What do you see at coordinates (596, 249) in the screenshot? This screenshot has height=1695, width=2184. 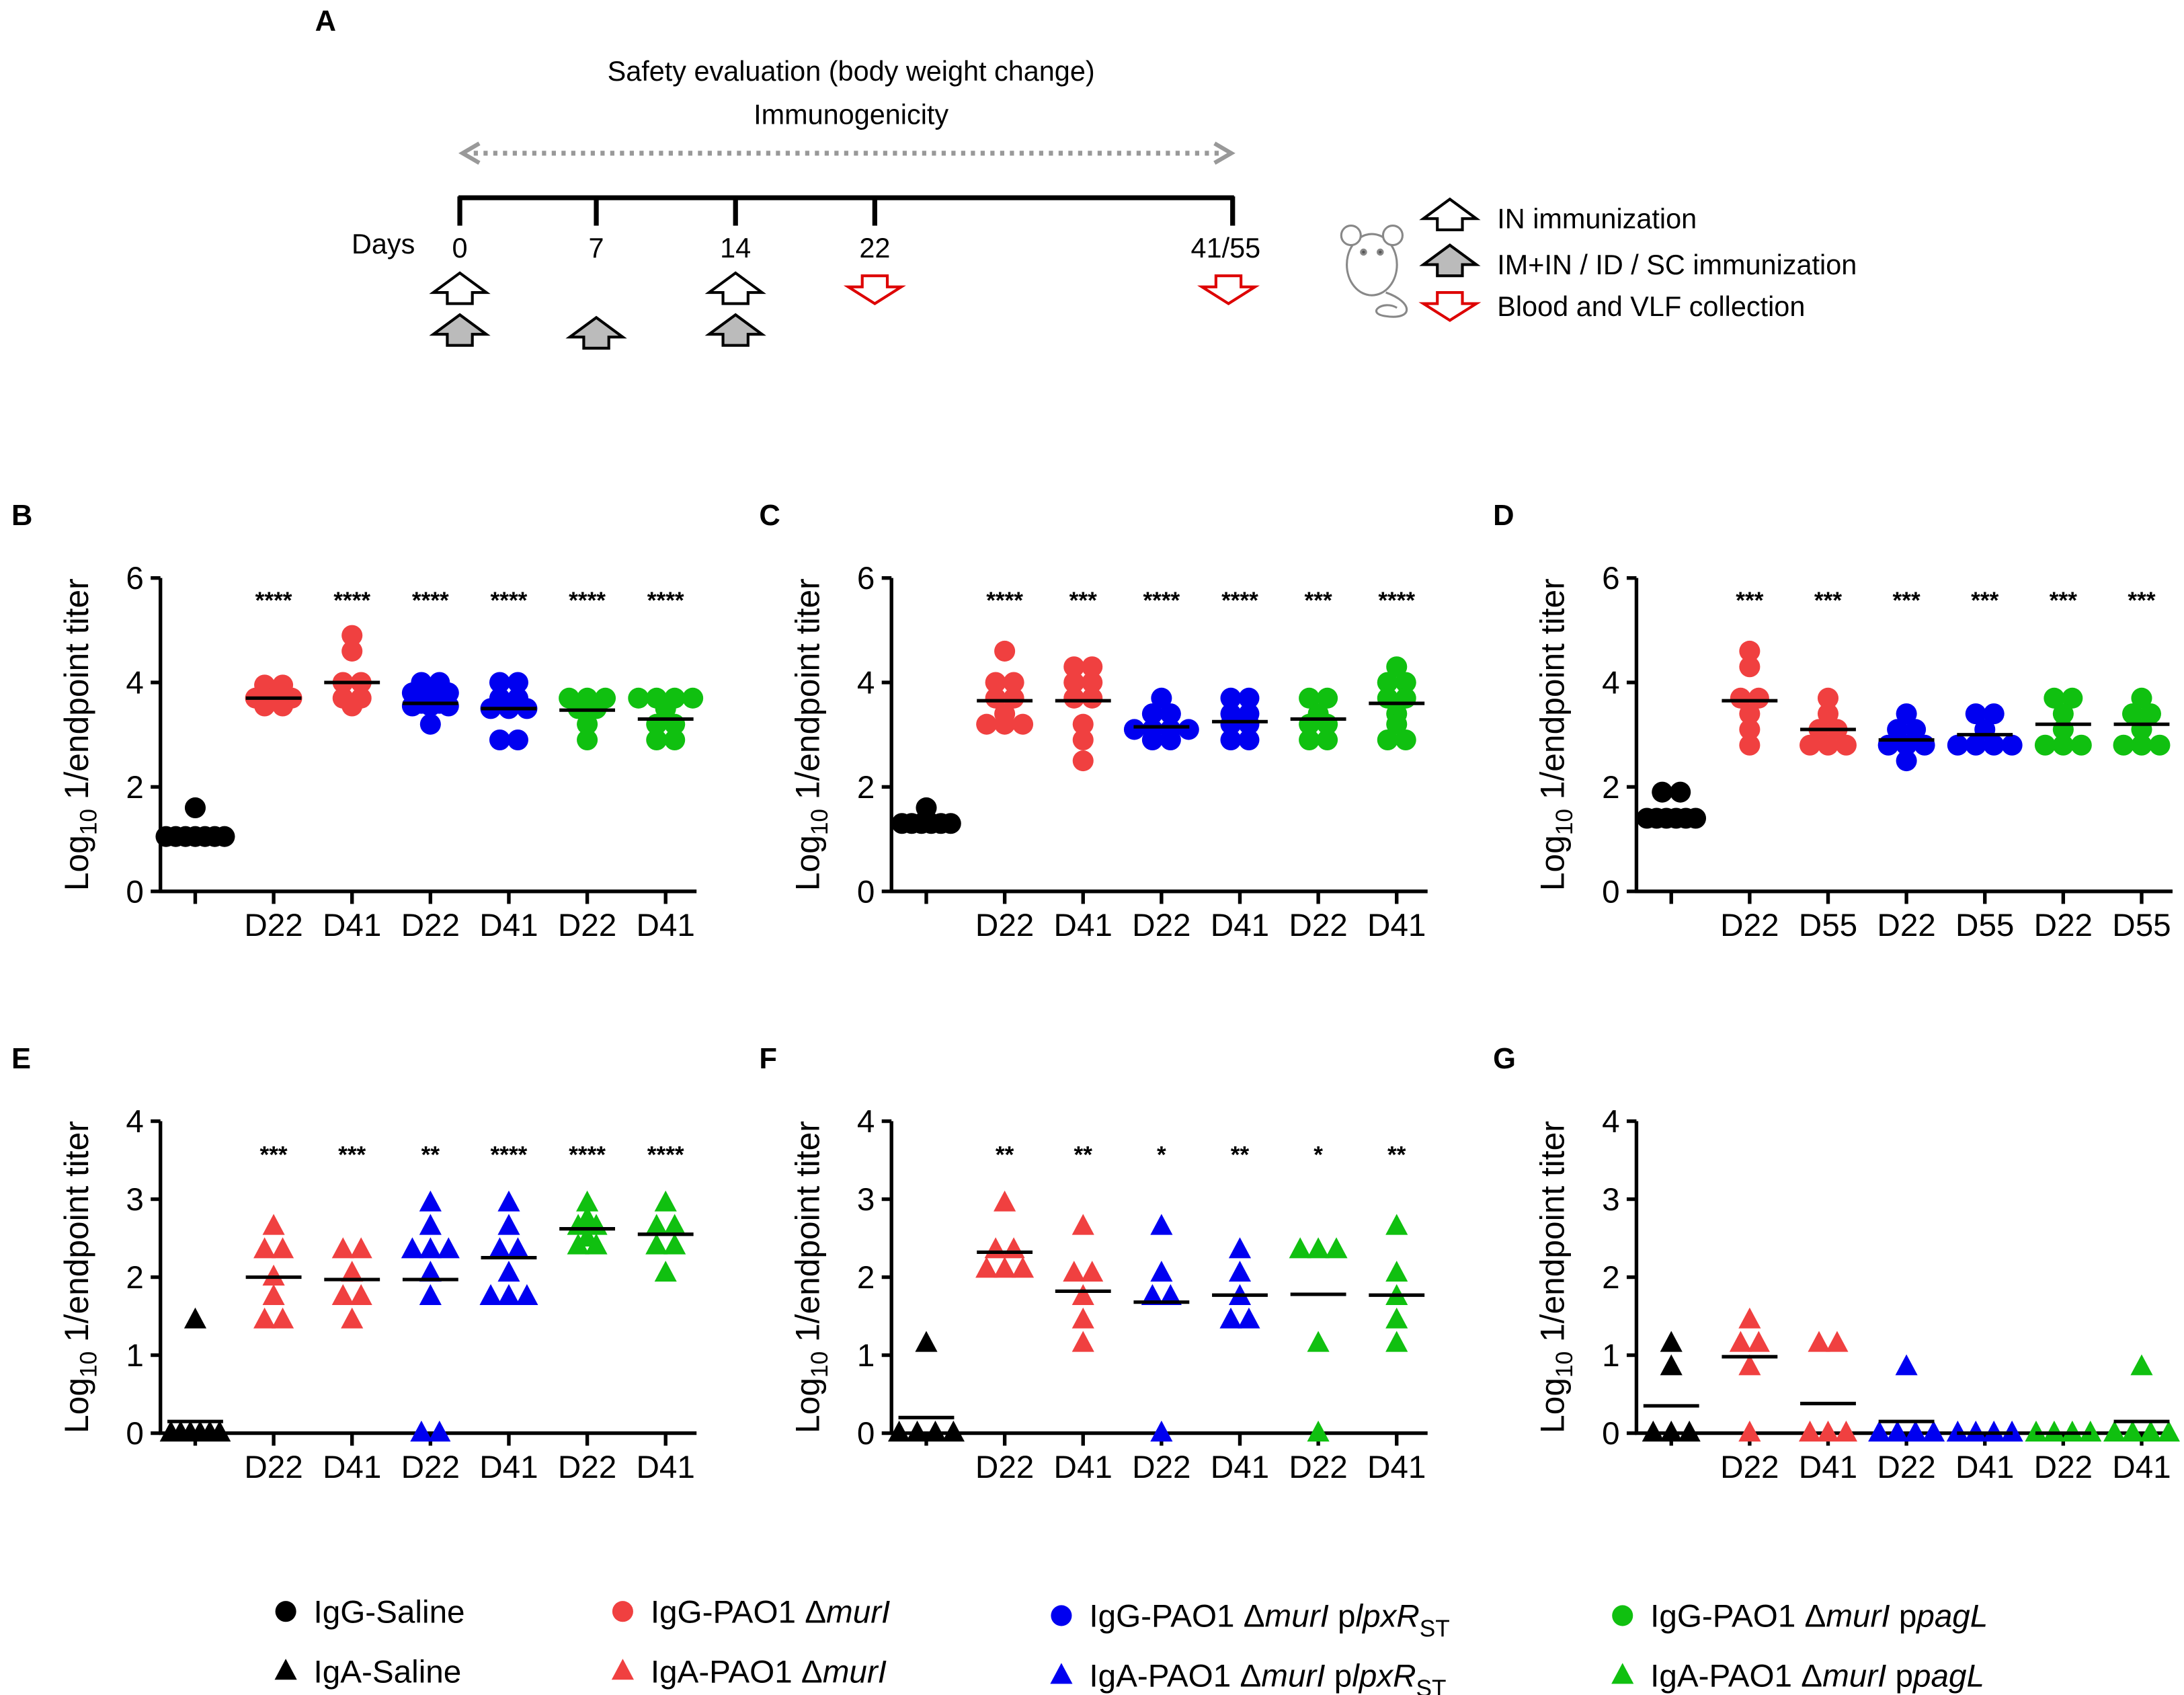 I see `day-label: 7` at bounding box center [596, 249].